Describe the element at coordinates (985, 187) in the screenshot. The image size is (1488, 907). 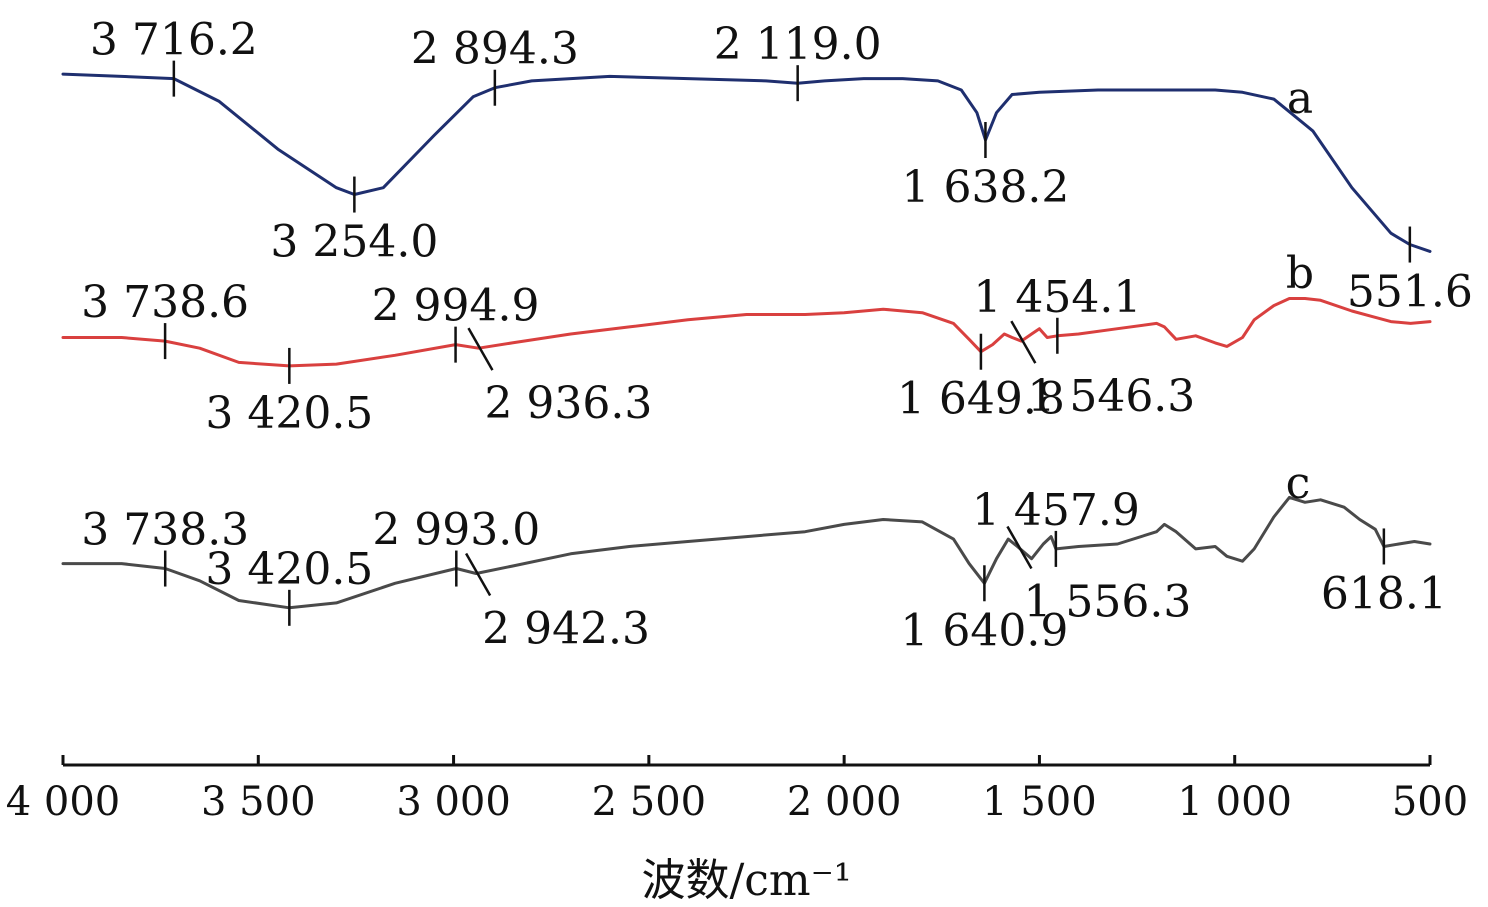
I see `peak-label: 1 638.2` at that location.